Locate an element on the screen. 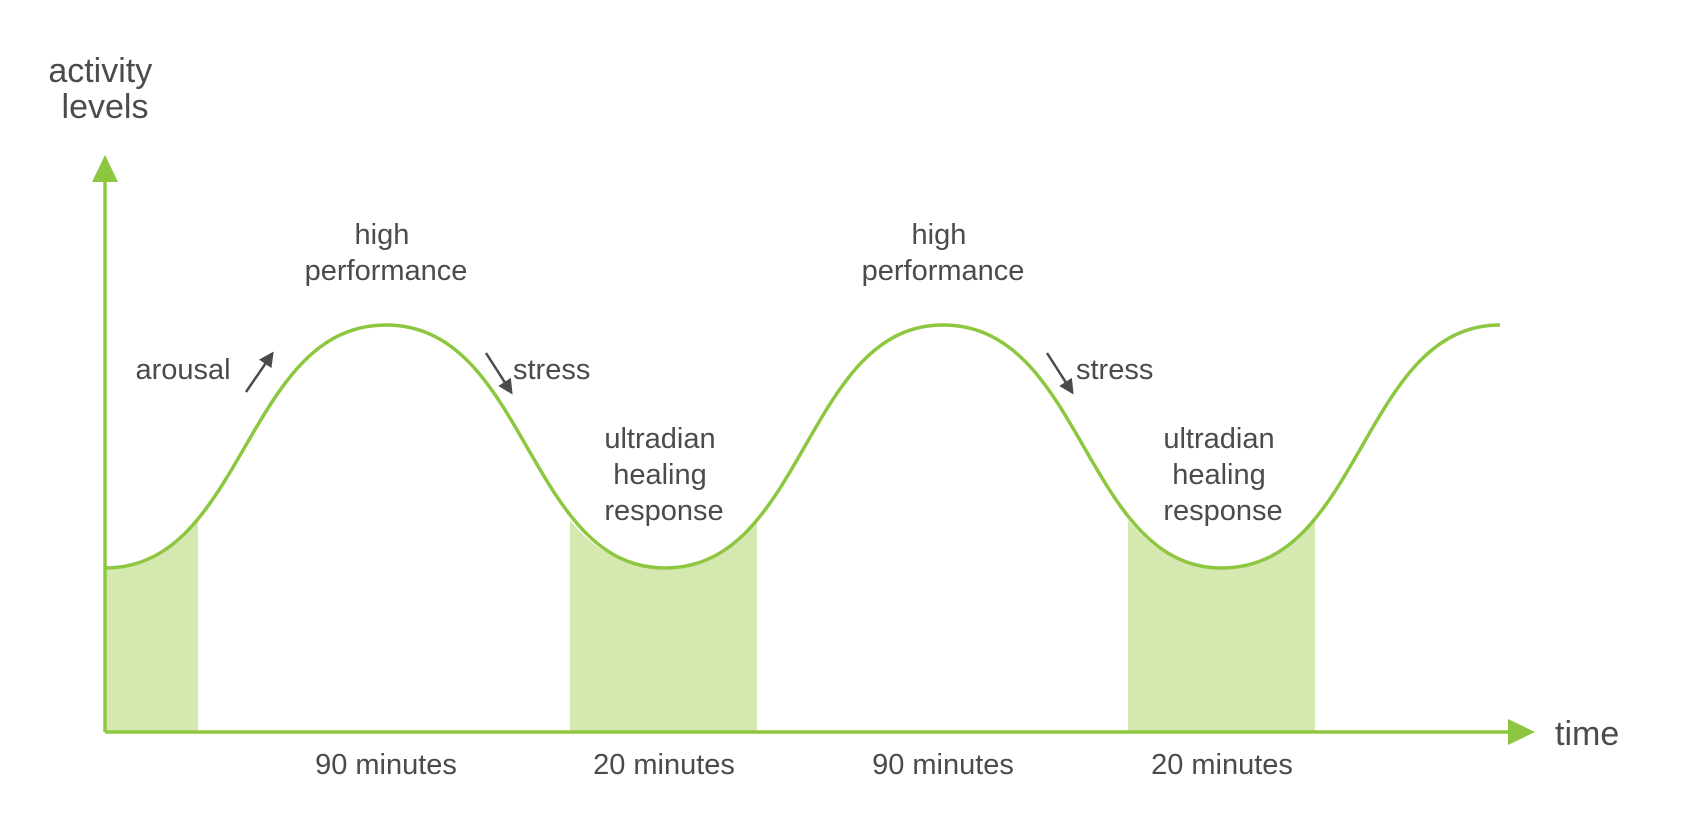  shaded-band-second-trough is located at coordinates (1221, 626).